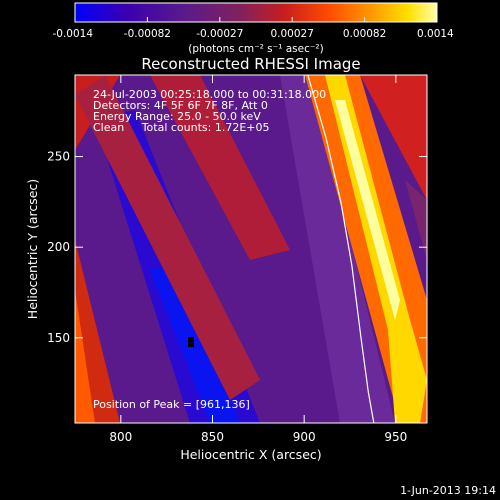 Image resolution: width=500 pixels, height=500 pixels. I want to click on y-tick-label-250: 250, so click(58, 157).